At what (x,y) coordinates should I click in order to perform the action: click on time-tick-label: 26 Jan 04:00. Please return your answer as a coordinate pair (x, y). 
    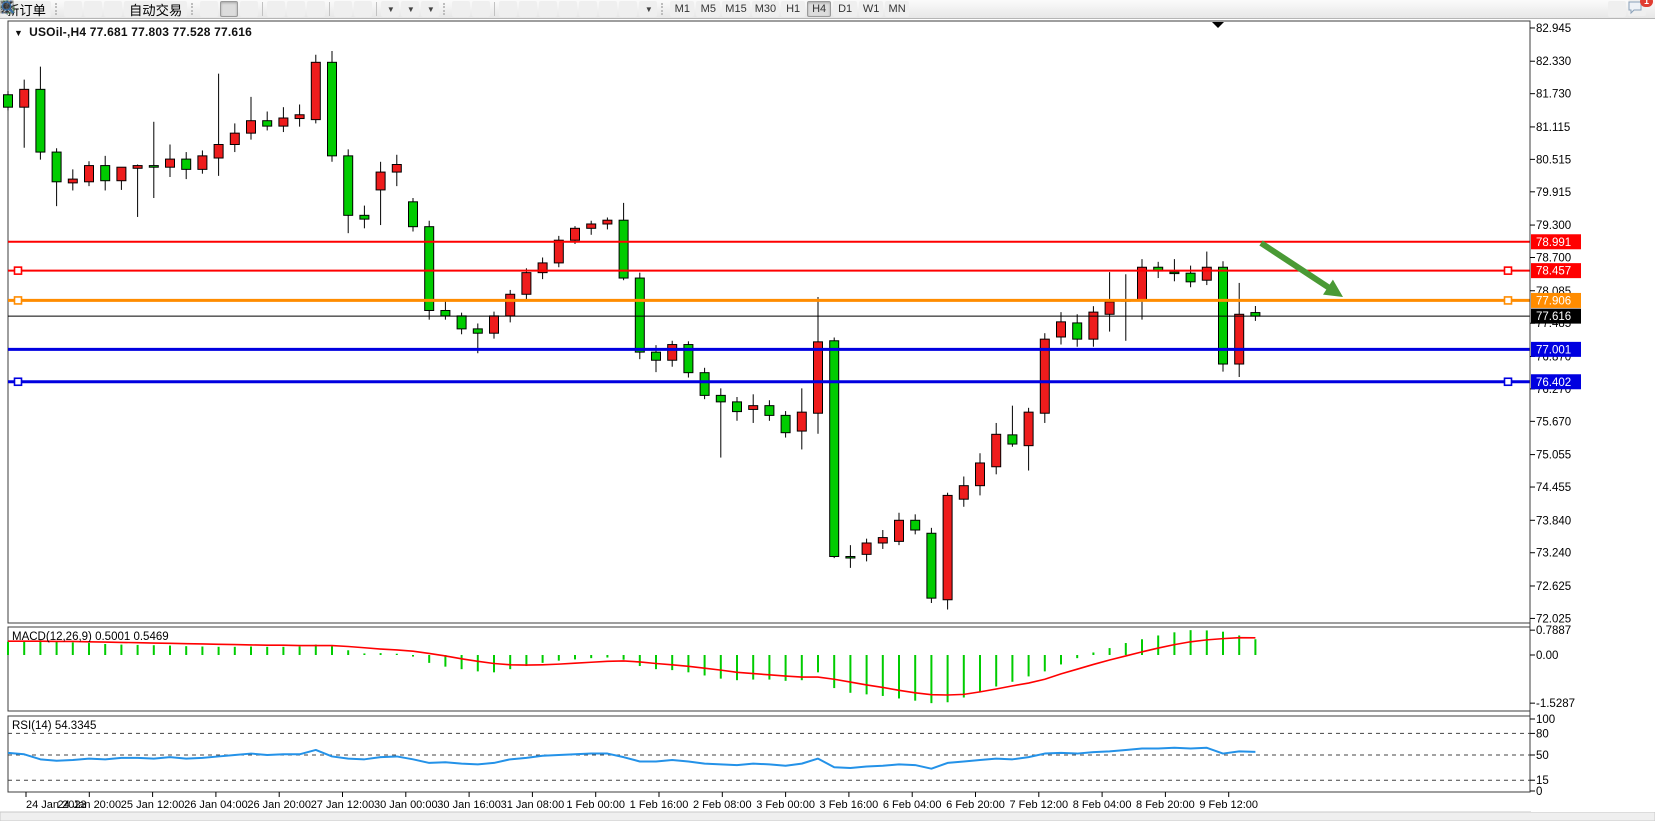
    Looking at the image, I should click on (216, 805).